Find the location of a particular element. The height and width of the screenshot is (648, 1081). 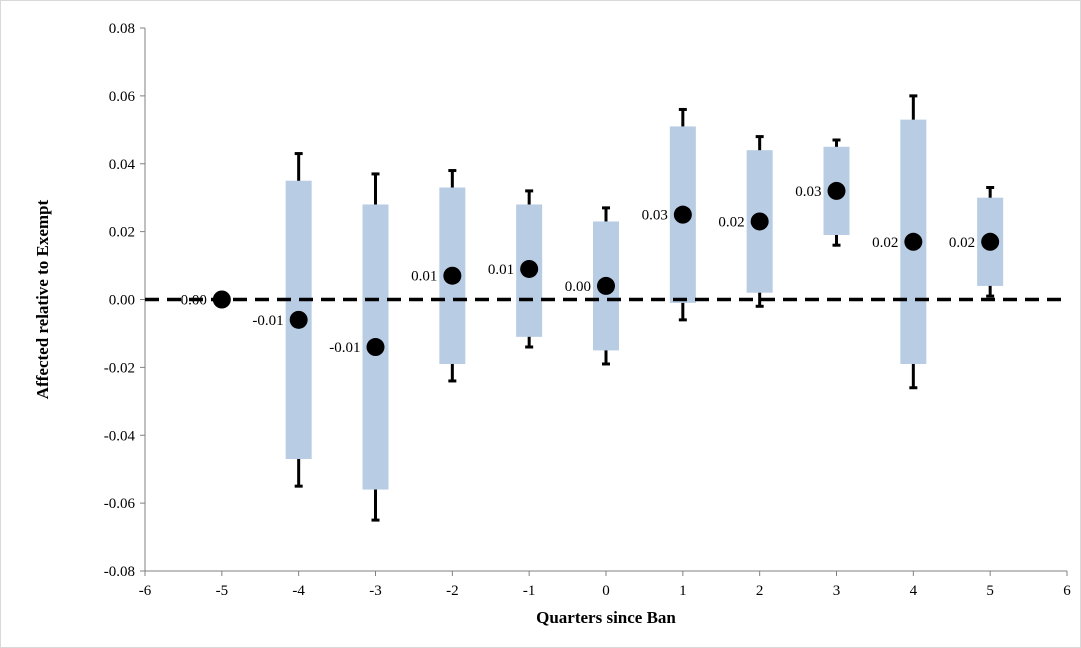

x-tick-label: -1 is located at coordinates (529, 591).